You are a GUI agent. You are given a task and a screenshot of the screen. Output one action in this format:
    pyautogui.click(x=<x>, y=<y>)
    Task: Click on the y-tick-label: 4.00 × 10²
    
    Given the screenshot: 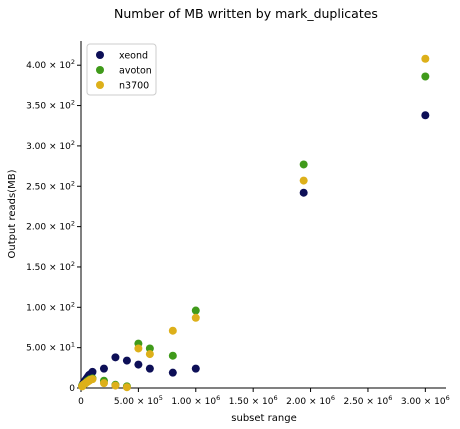 What is the action you would take?
    pyautogui.click(x=50, y=64)
    